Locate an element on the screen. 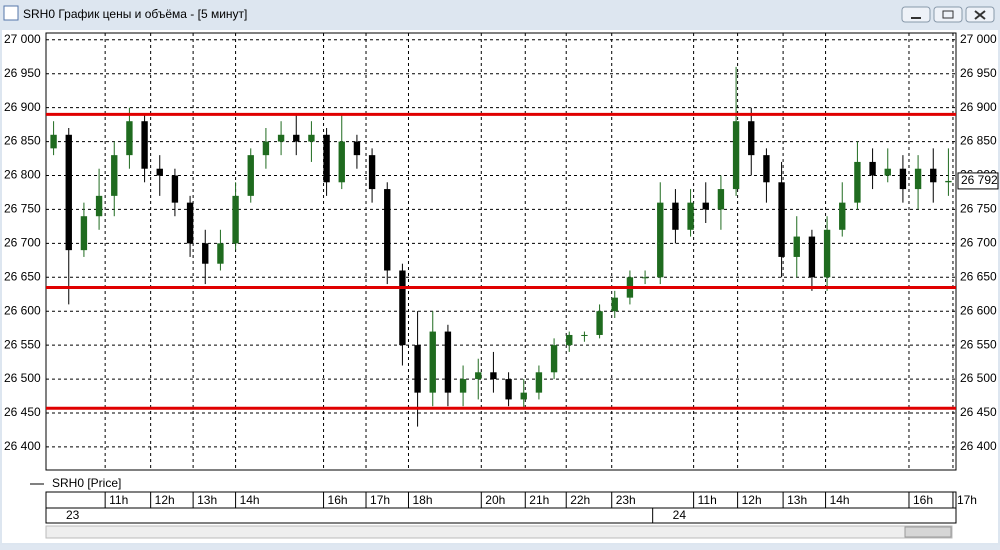 The width and height of the screenshot is (1000, 550). legend-label: SRH0 [Price] is located at coordinates (86, 483).